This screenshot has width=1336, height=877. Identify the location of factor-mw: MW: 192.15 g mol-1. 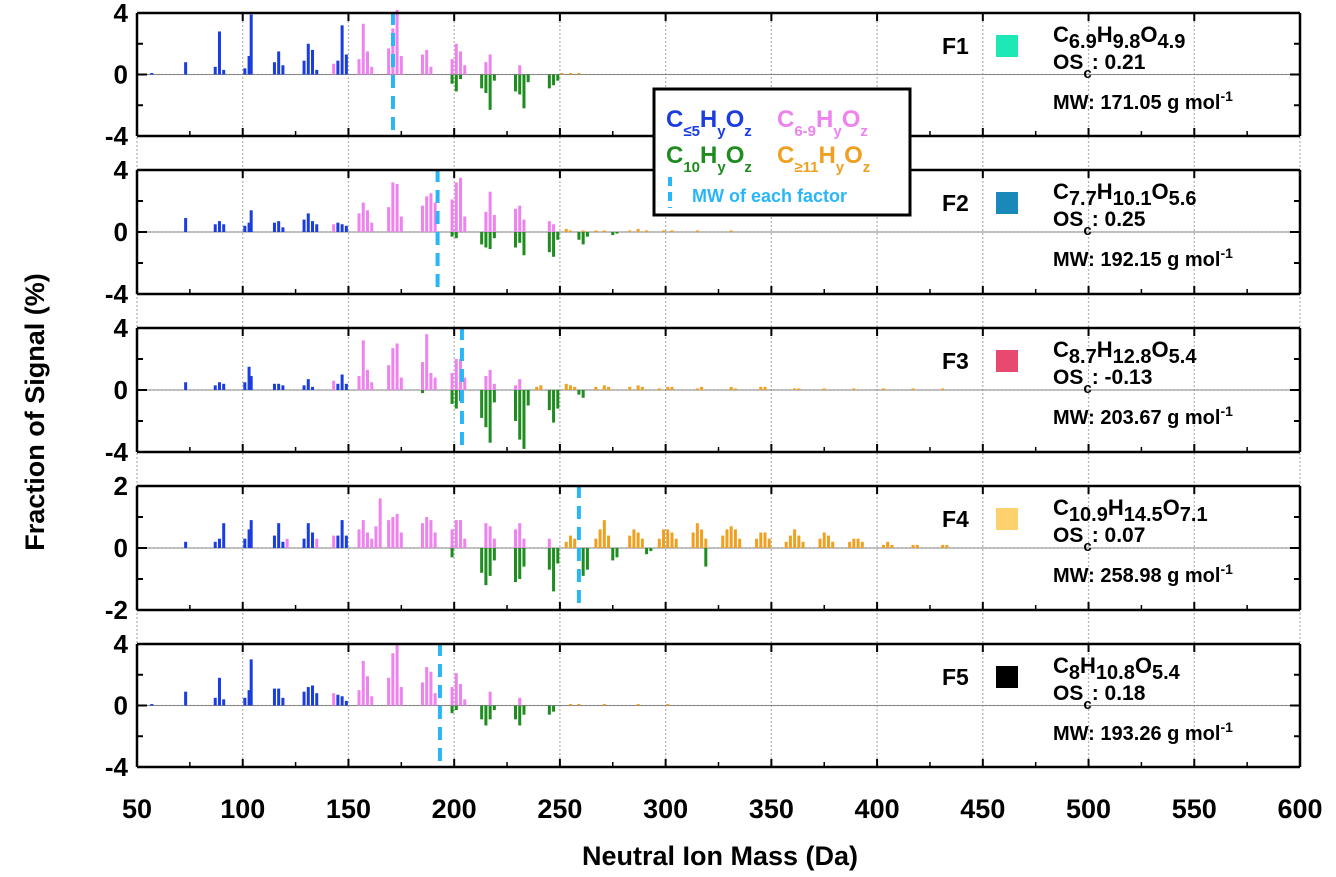
(1143, 258).